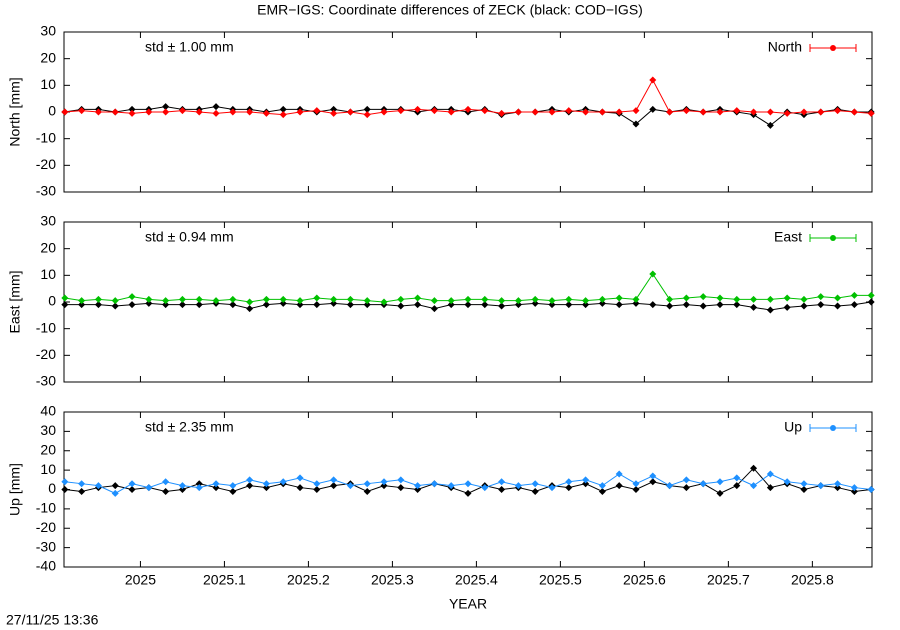 The width and height of the screenshot is (900, 630). I want to click on x-tick-label: 2025.7, so click(728, 580).